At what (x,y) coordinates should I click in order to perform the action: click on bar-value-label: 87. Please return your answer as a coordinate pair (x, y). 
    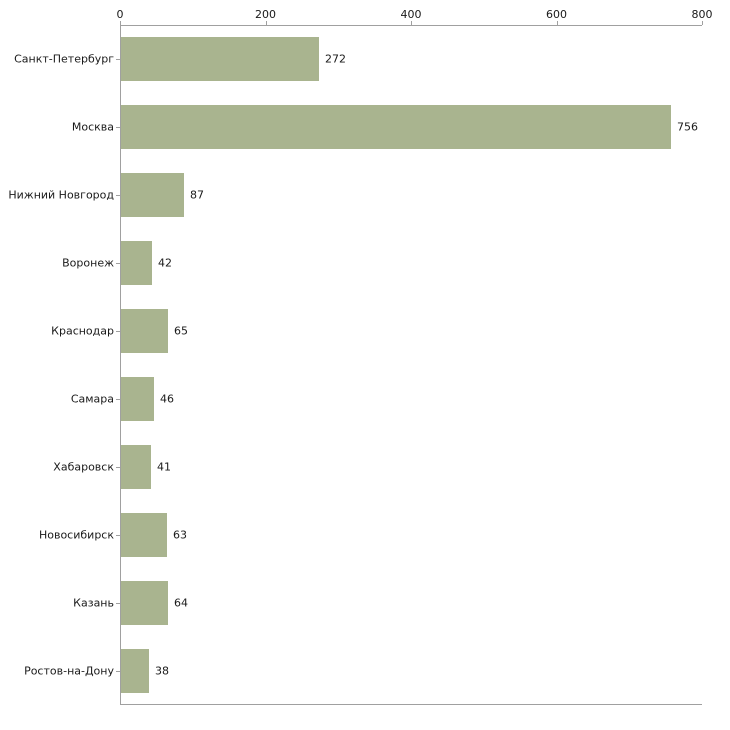
    Looking at the image, I should click on (197, 195).